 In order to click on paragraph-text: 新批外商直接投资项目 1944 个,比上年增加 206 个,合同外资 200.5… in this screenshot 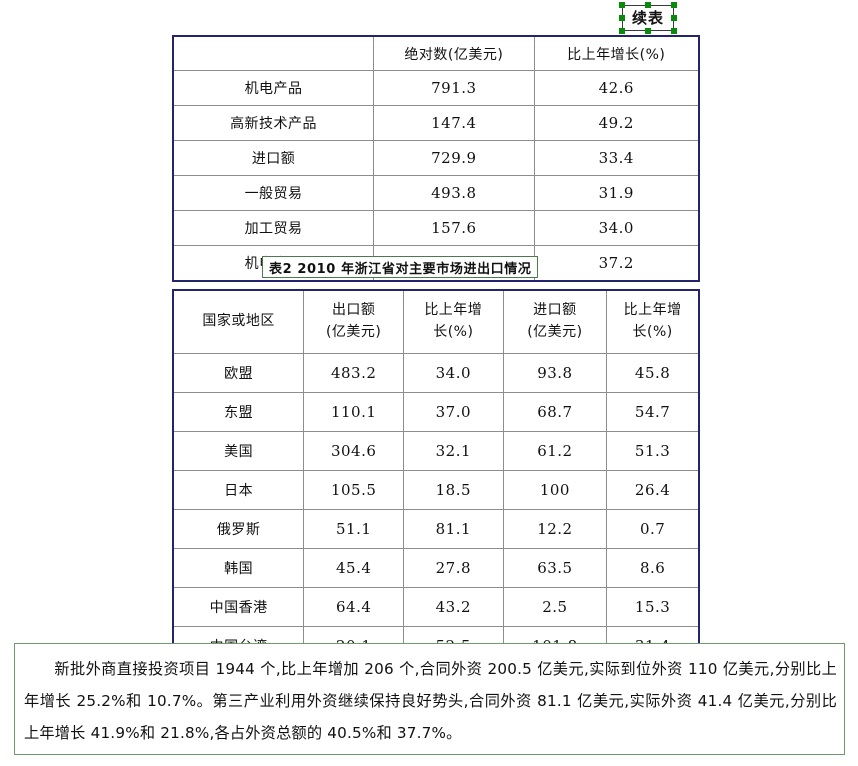, I will do `click(430, 701)`.